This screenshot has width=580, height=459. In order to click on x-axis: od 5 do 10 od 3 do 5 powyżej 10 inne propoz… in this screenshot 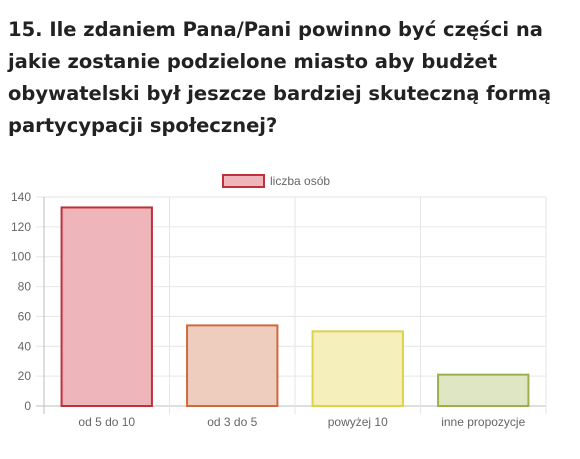, I will do `click(301, 422)`.